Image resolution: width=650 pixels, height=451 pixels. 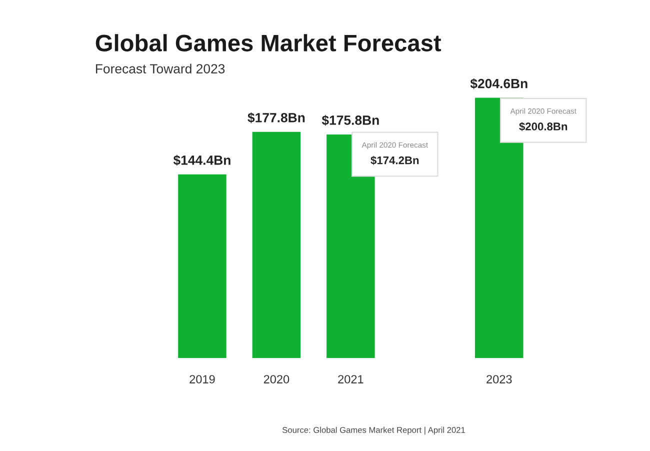 I want to click on chart-title: Global Games Market Forecast, so click(x=269, y=43).